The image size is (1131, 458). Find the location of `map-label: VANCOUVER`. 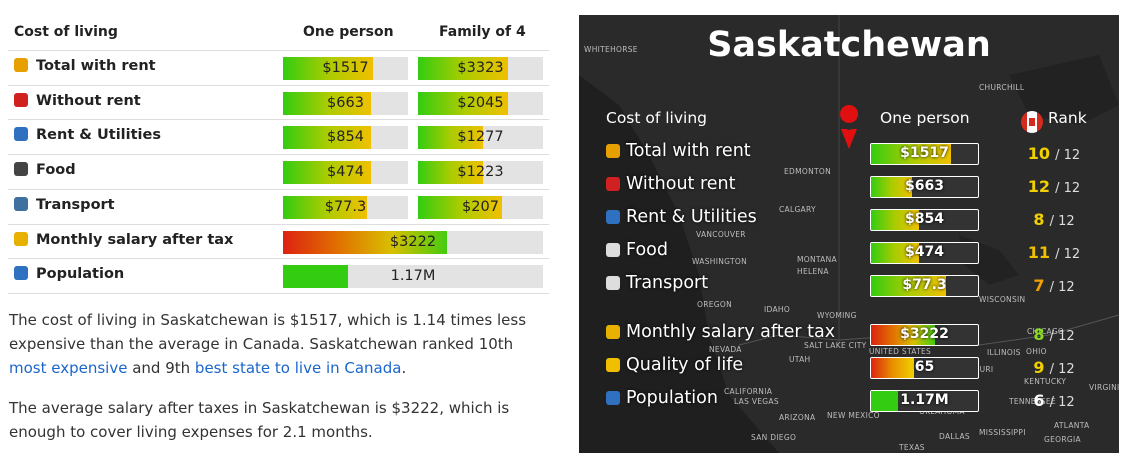

map-label: VANCOUVER is located at coordinates (721, 234).